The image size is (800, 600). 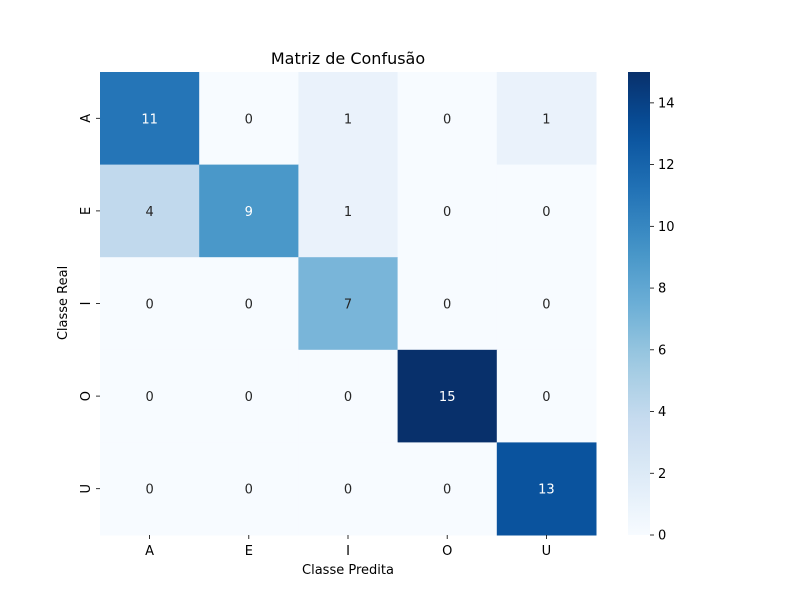 What do you see at coordinates (149, 551) in the screenshot?
I see `x-tick-label: A` at bounding box center [149, 551].